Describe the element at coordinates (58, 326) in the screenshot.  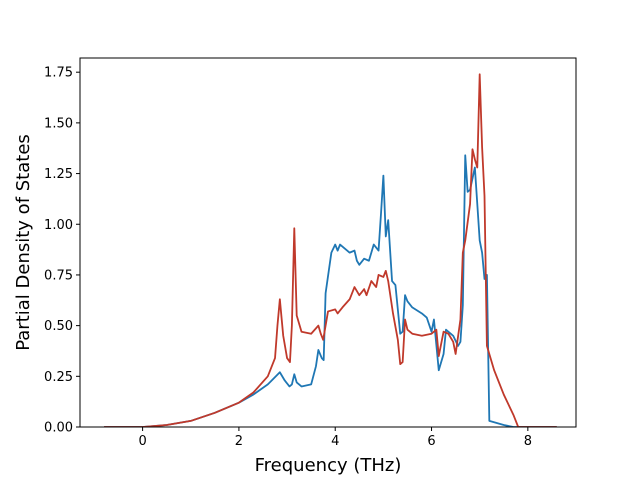
I see `y-tick-label: 0.50` at that location.